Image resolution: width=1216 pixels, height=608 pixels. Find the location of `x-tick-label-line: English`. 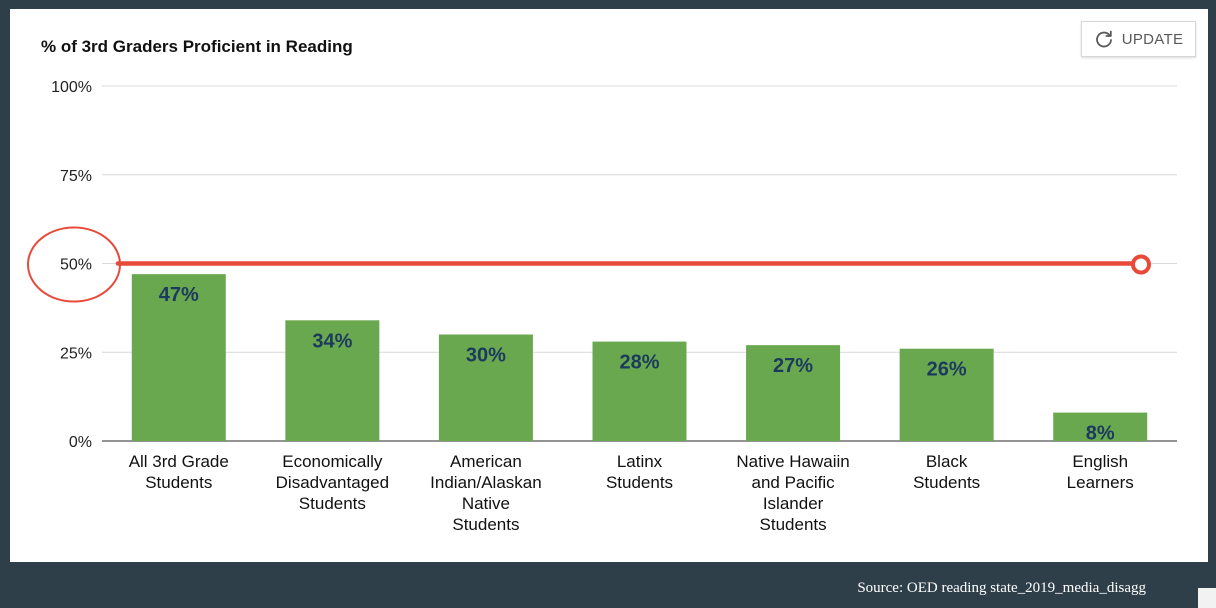

x-tick-label-line: English is located at coordinates (1100, 461).